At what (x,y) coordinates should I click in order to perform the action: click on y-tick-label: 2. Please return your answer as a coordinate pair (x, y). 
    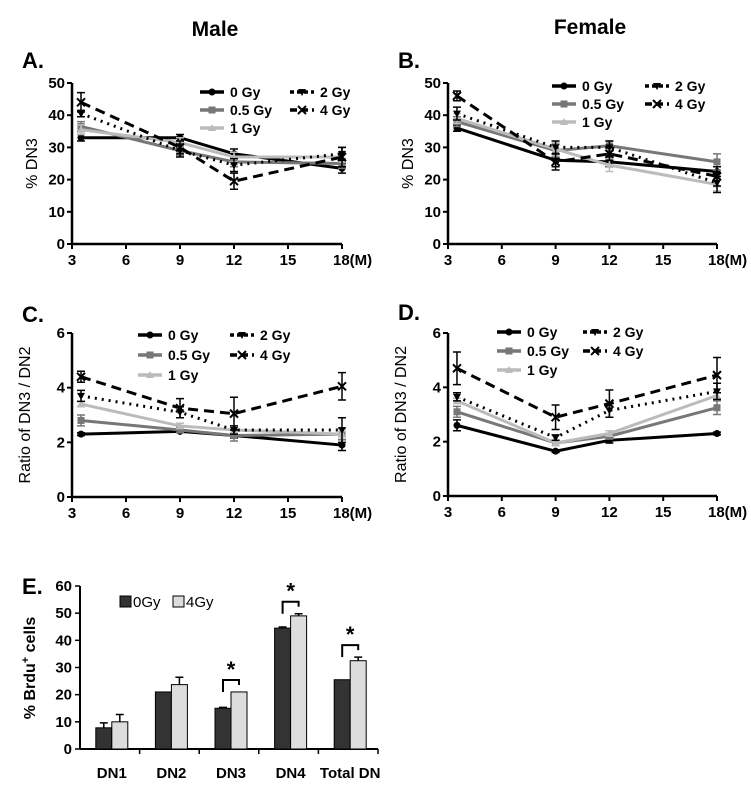
    Looking at the image, I should click on (61, 442).